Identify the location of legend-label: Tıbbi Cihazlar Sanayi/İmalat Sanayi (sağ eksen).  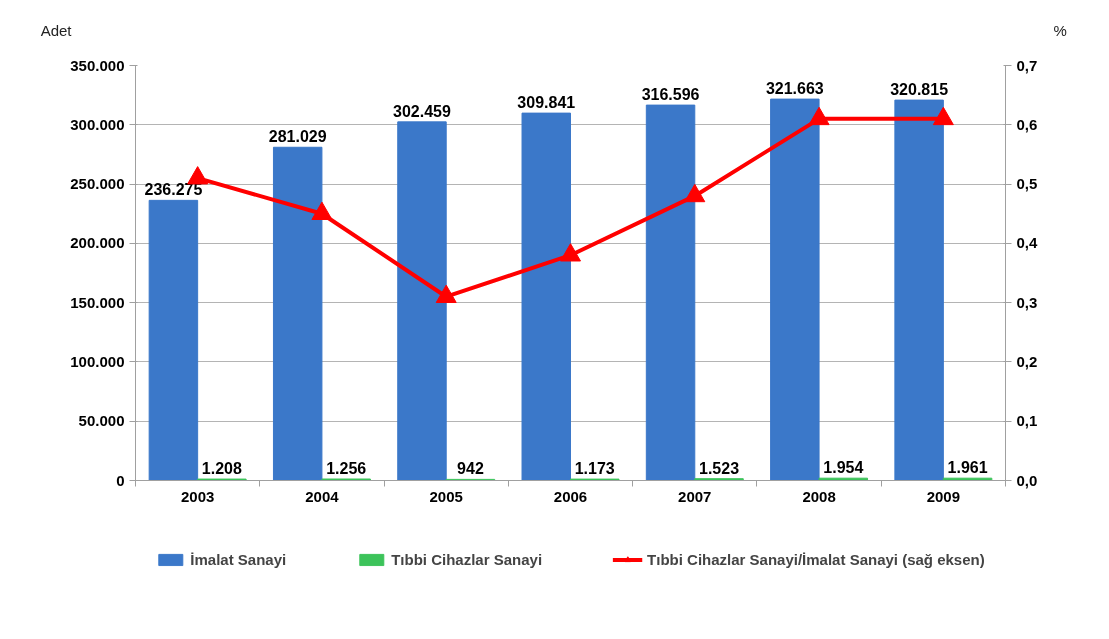
(816, 559).